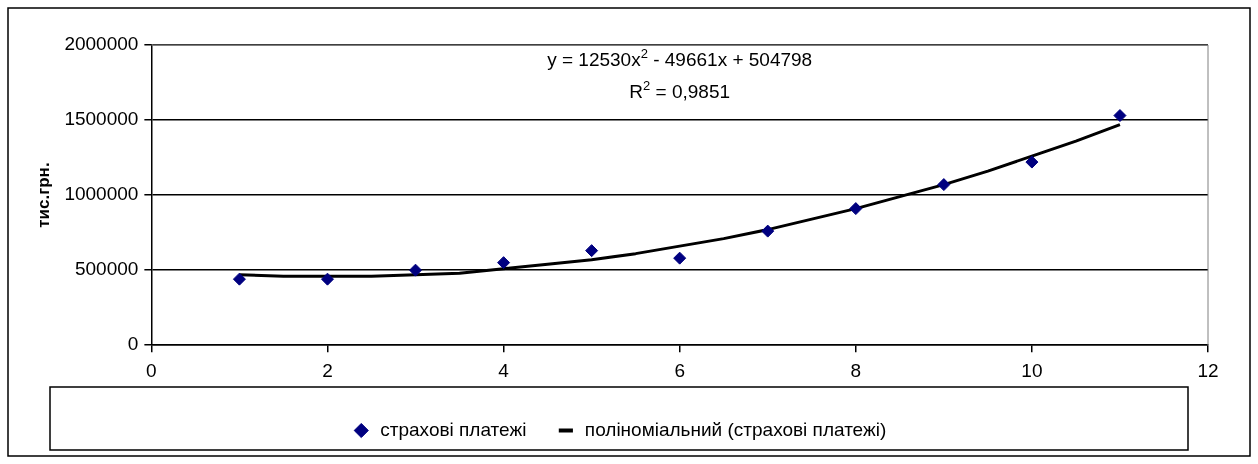  What do you see at coordinates (327, 370) in the screenshot?
I see `x-tick-label: 2` at bounding box center [327, 370].